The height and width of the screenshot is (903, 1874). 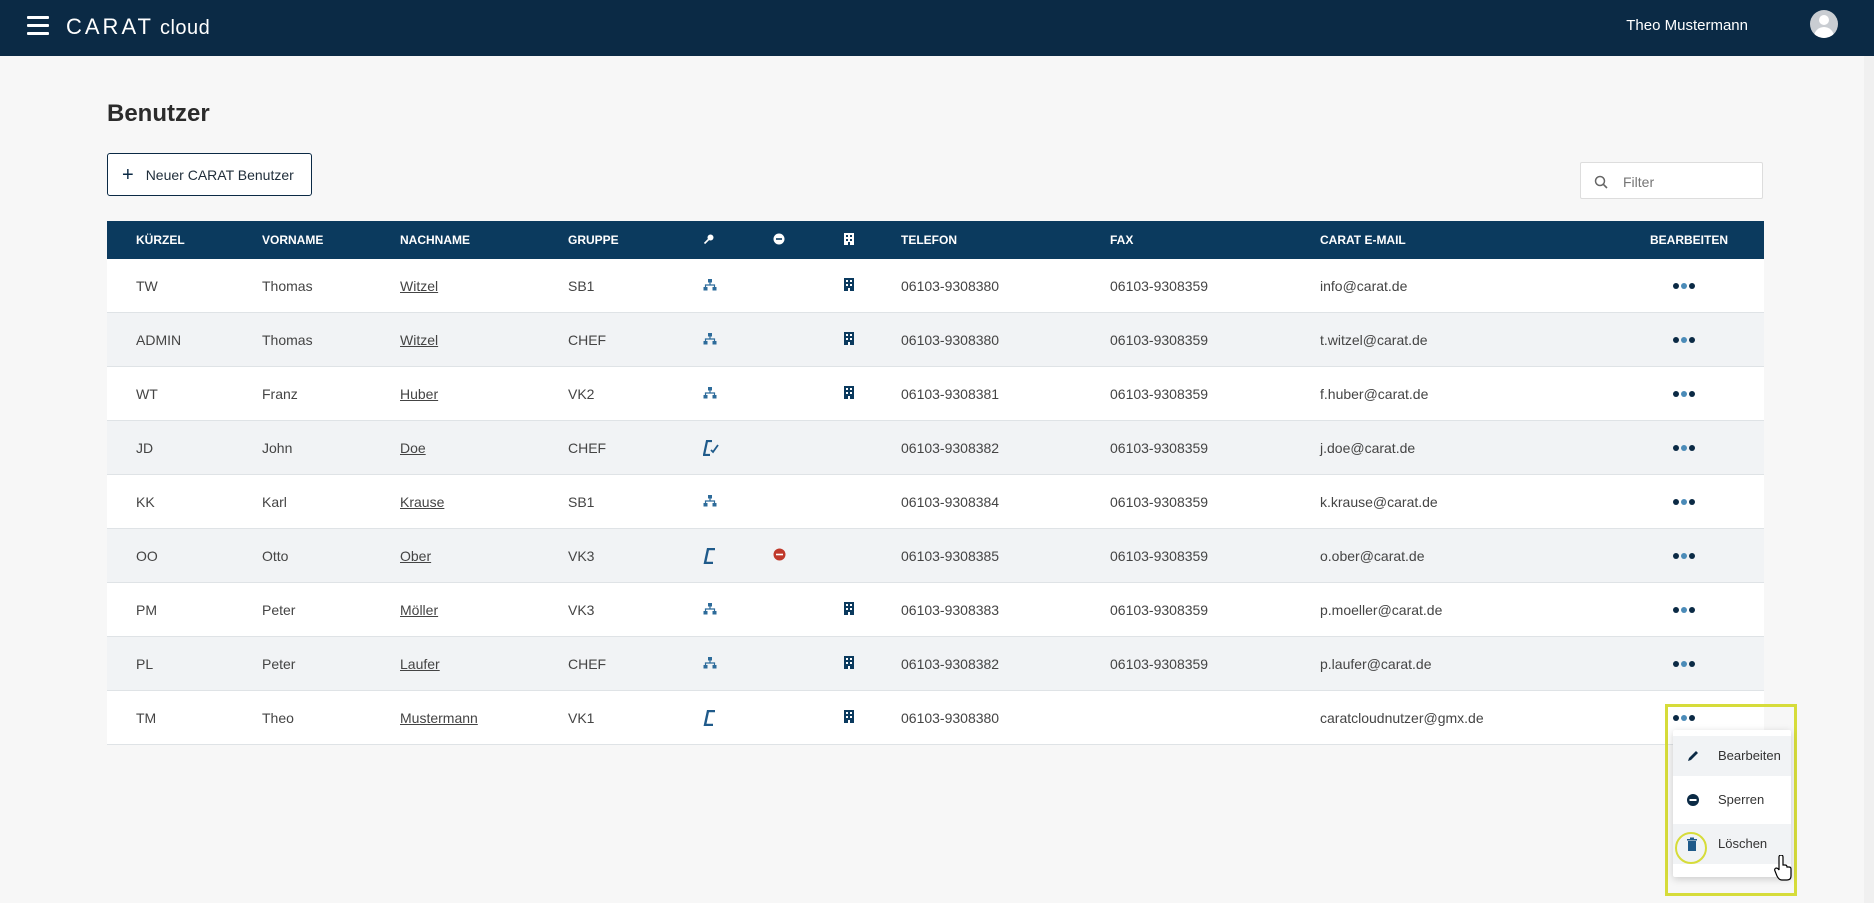 What do you see at coordinates (419, 610) in the screenshot?
I see `user-link: Möller` at bounding box center [419, 610].